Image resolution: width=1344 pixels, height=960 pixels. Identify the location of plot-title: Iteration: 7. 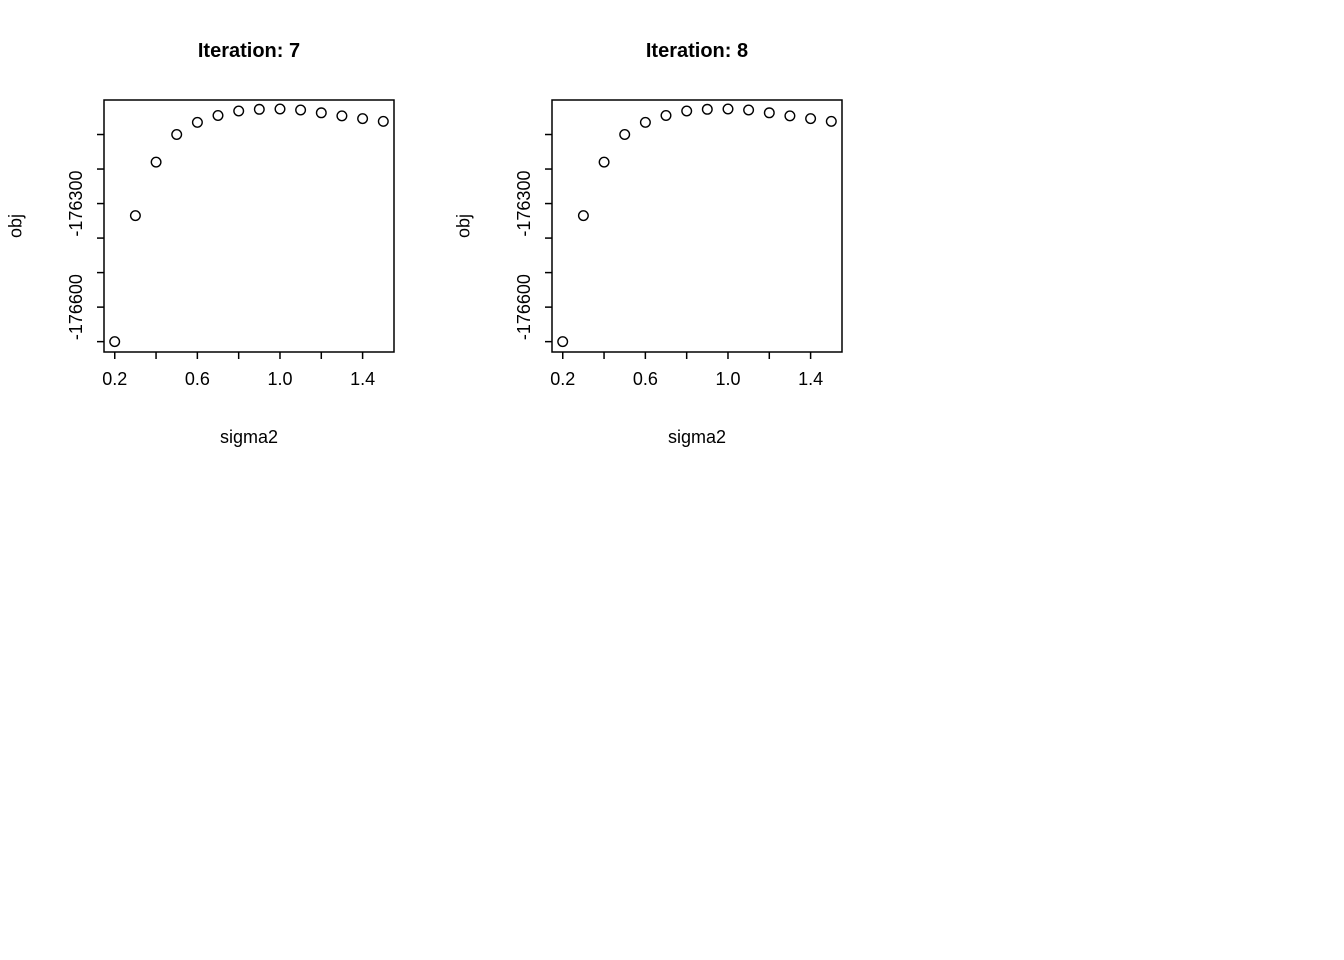
(249, 51).